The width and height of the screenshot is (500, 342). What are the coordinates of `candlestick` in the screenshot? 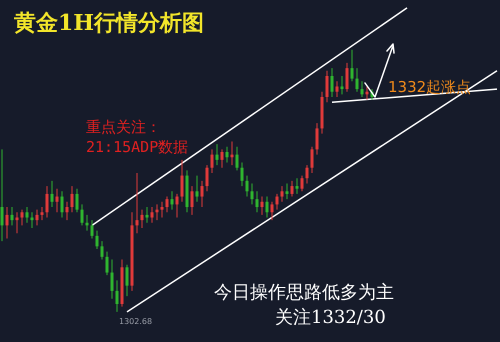 It's located at (137, 203).